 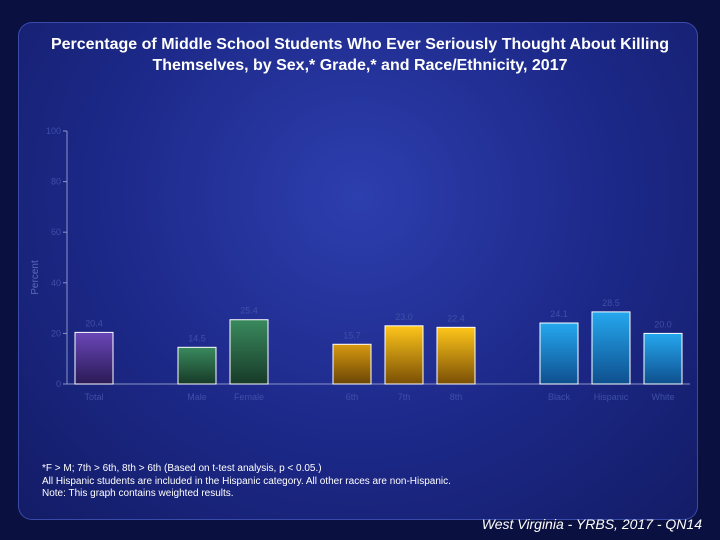 I want to click on value-label: 23.0, so click(x=404, y=317).